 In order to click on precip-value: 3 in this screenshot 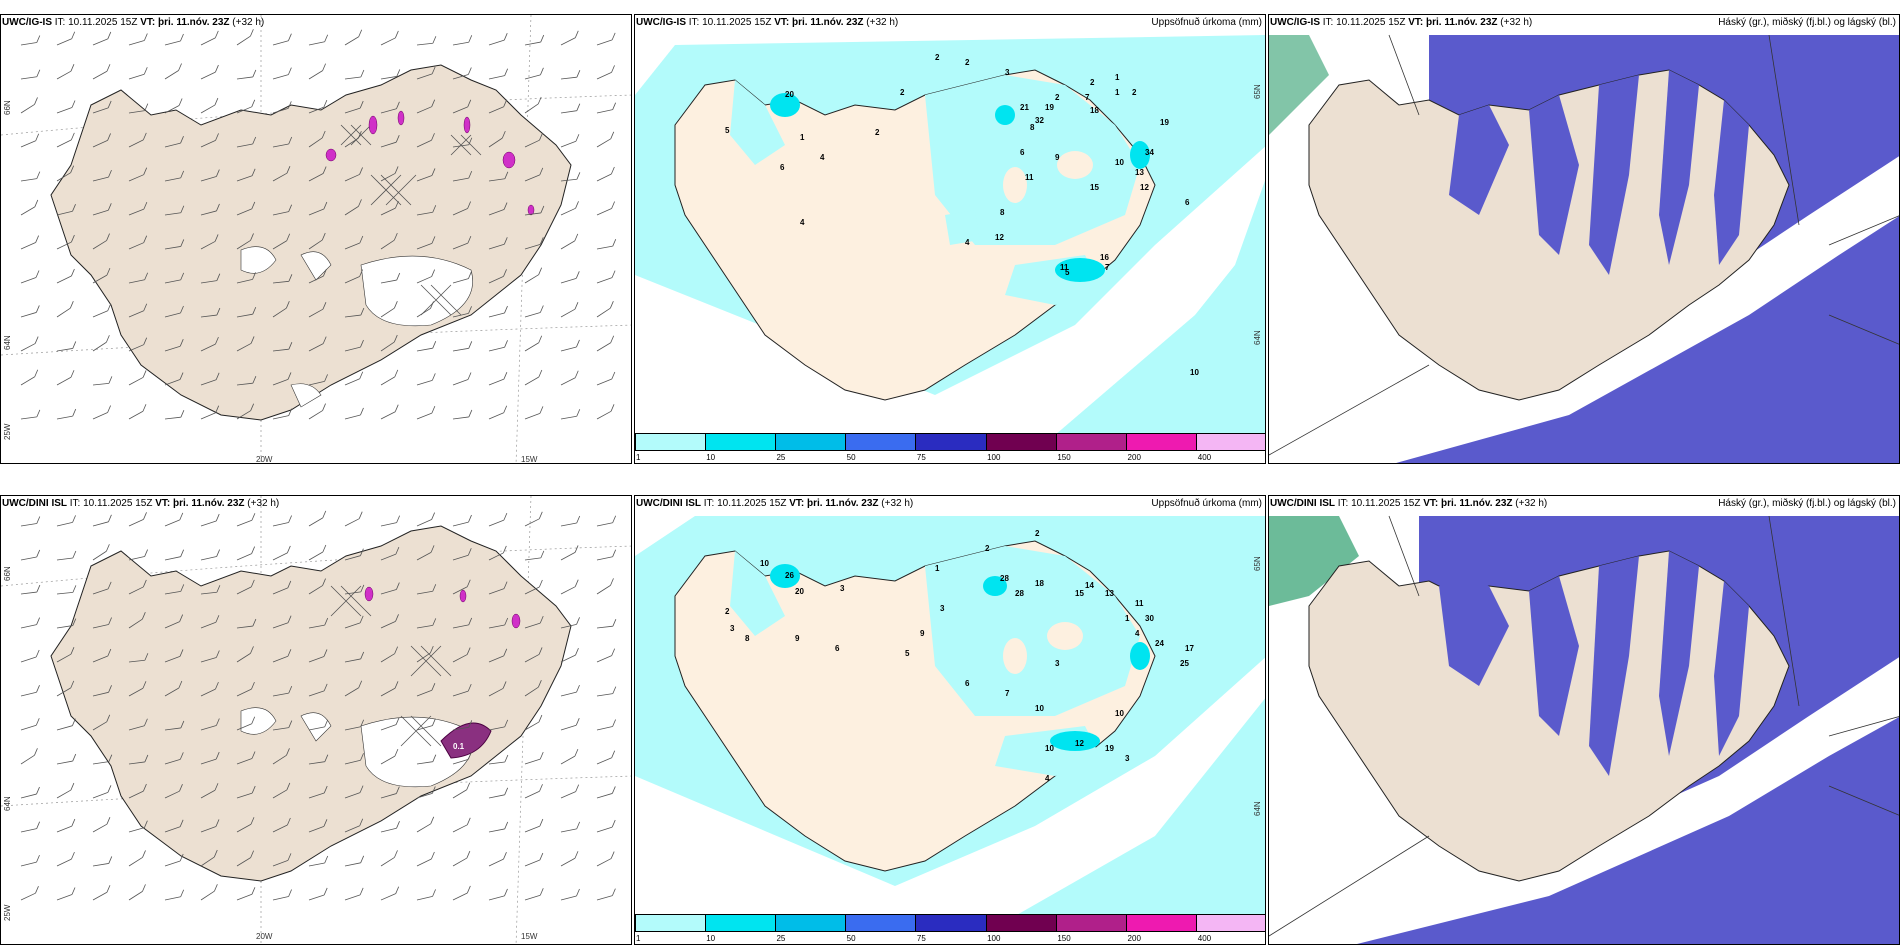, I will do `click(732, 628)`.